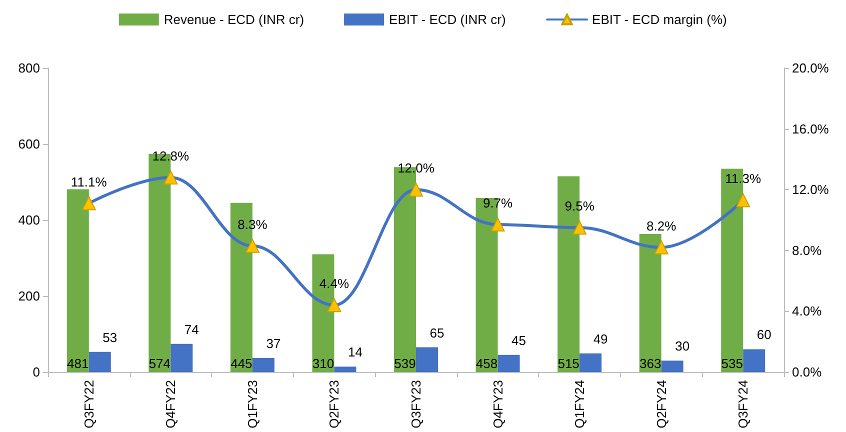 This screenshot has height=432, width=846. What do you see at coordinates (89, 182) in the screenshot?
I see `data-label: 11.1%` at bounding box center [89, 182].